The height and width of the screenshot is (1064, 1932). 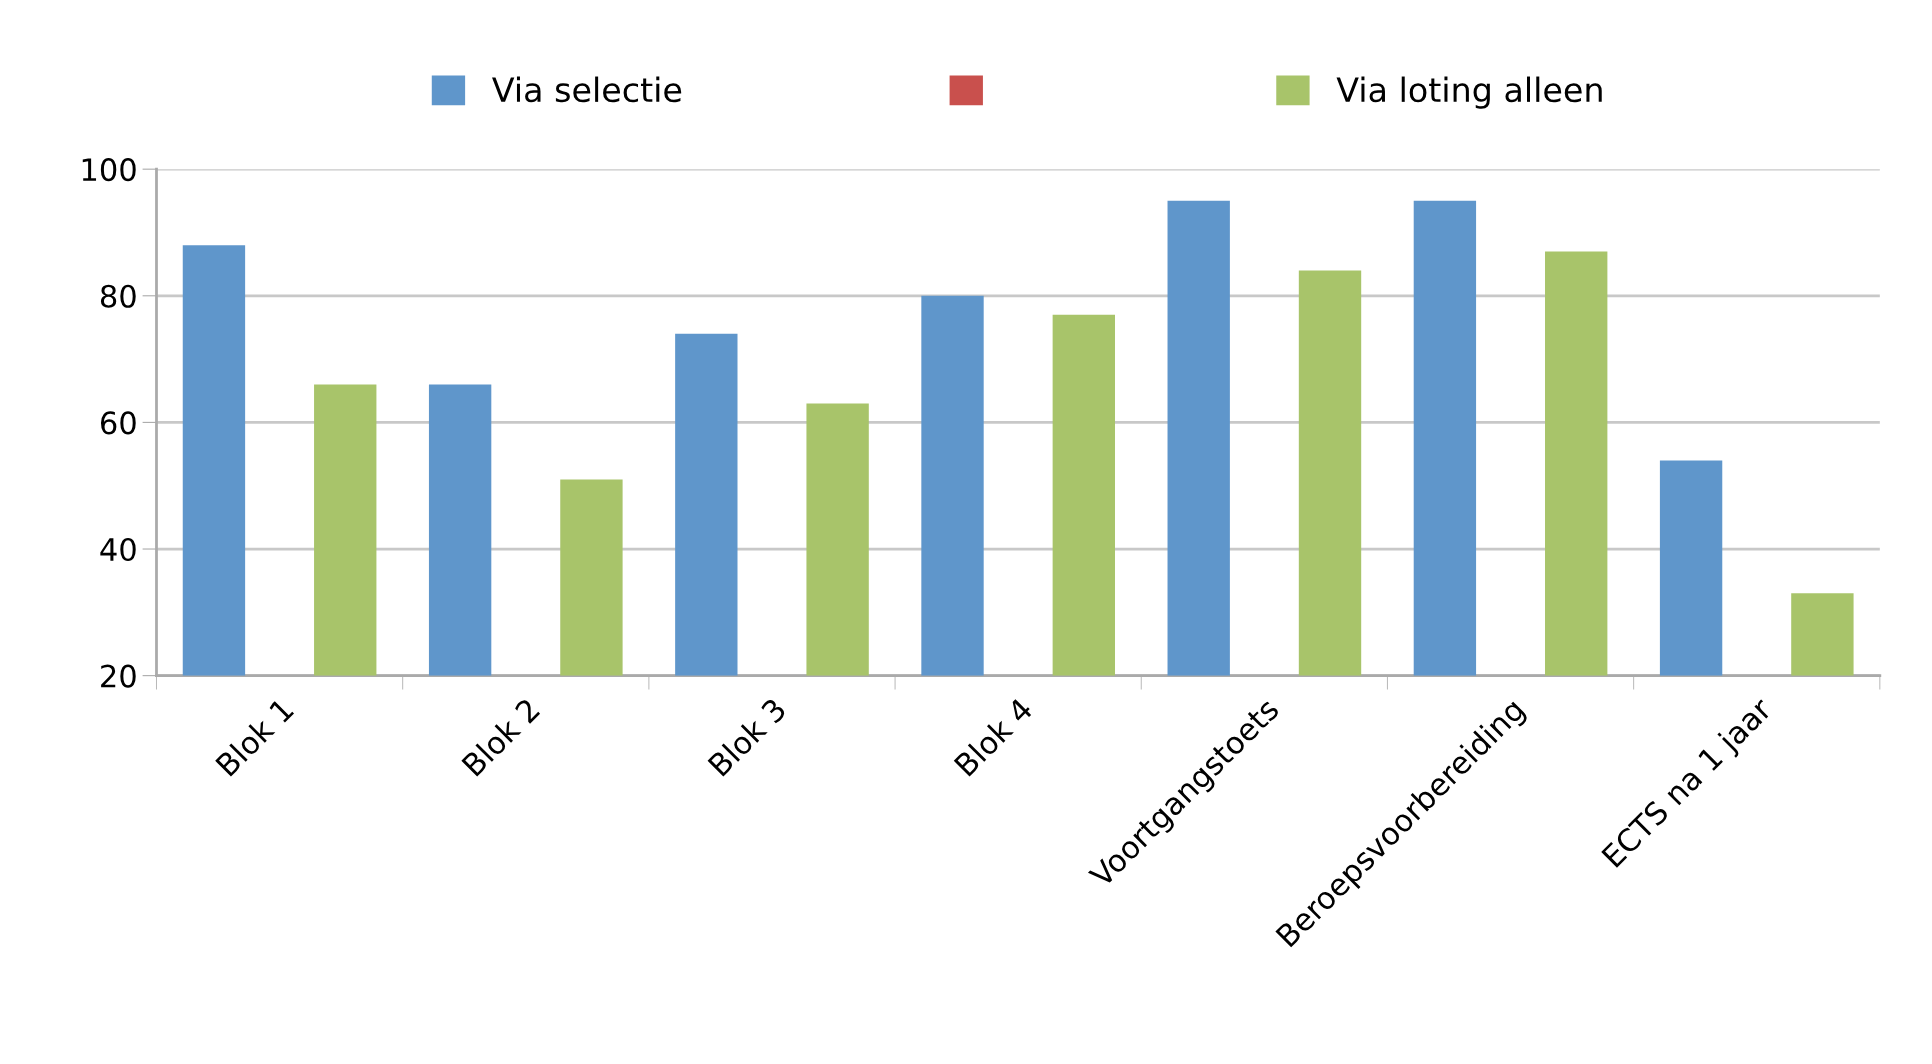 I want to click on y-tick-label: 80, so click(x=118, y=296).